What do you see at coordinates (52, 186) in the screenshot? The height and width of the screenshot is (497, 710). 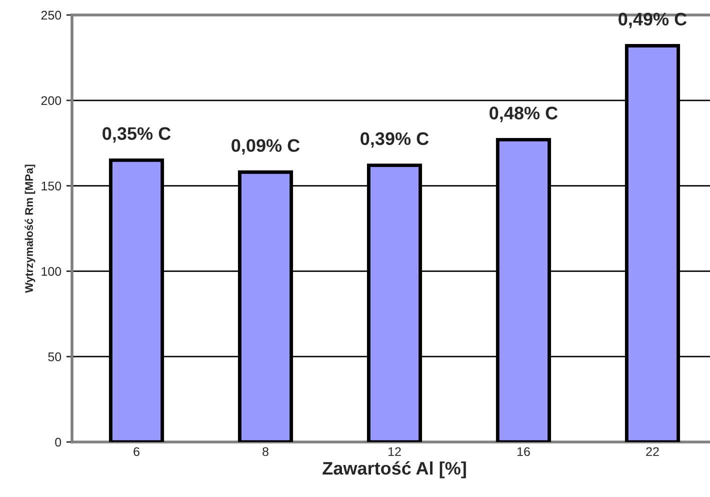 I see `y-tick-label: 150` at bounding box center [52, 186].